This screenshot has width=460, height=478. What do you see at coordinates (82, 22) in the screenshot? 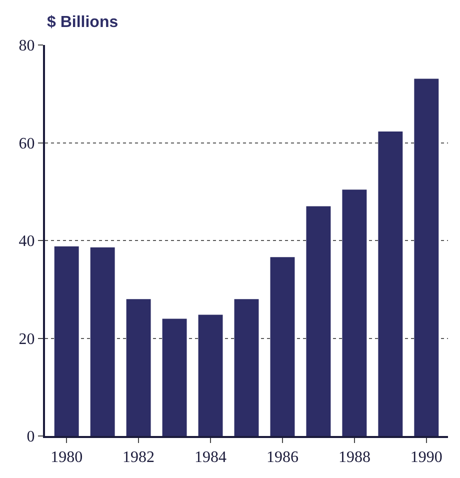
I see `y-axis-title: $ Billions` at bounding box center [82, 22].